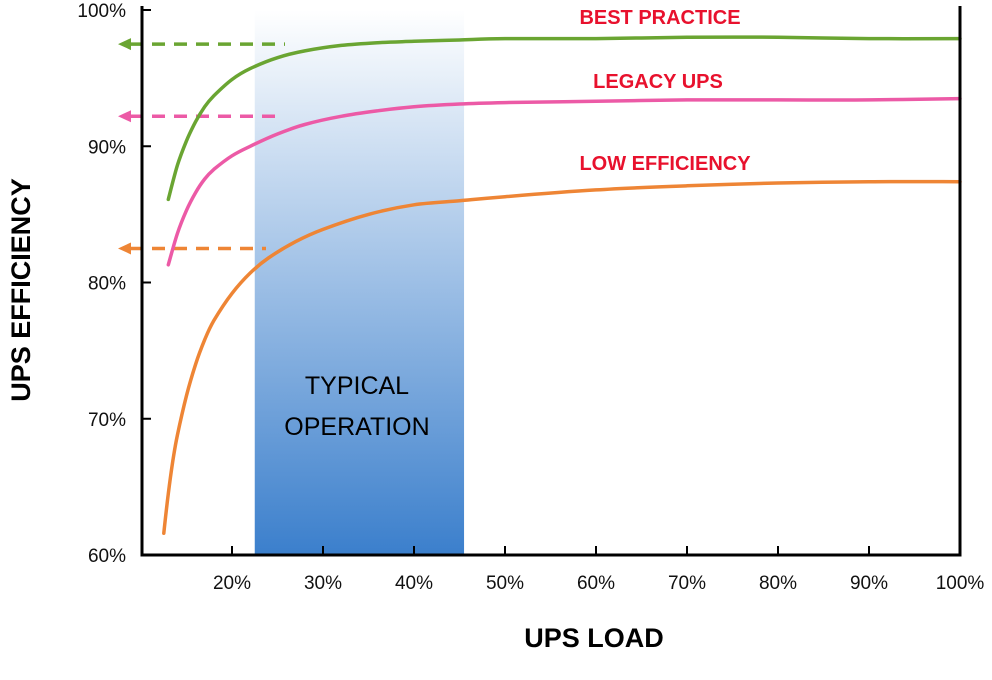 Image resolution: width=992 pixels, height=680 pixels. Describe the element at coordinates (107, 284) in the screenshot. I see `y-tick-label: 80%` at that location.